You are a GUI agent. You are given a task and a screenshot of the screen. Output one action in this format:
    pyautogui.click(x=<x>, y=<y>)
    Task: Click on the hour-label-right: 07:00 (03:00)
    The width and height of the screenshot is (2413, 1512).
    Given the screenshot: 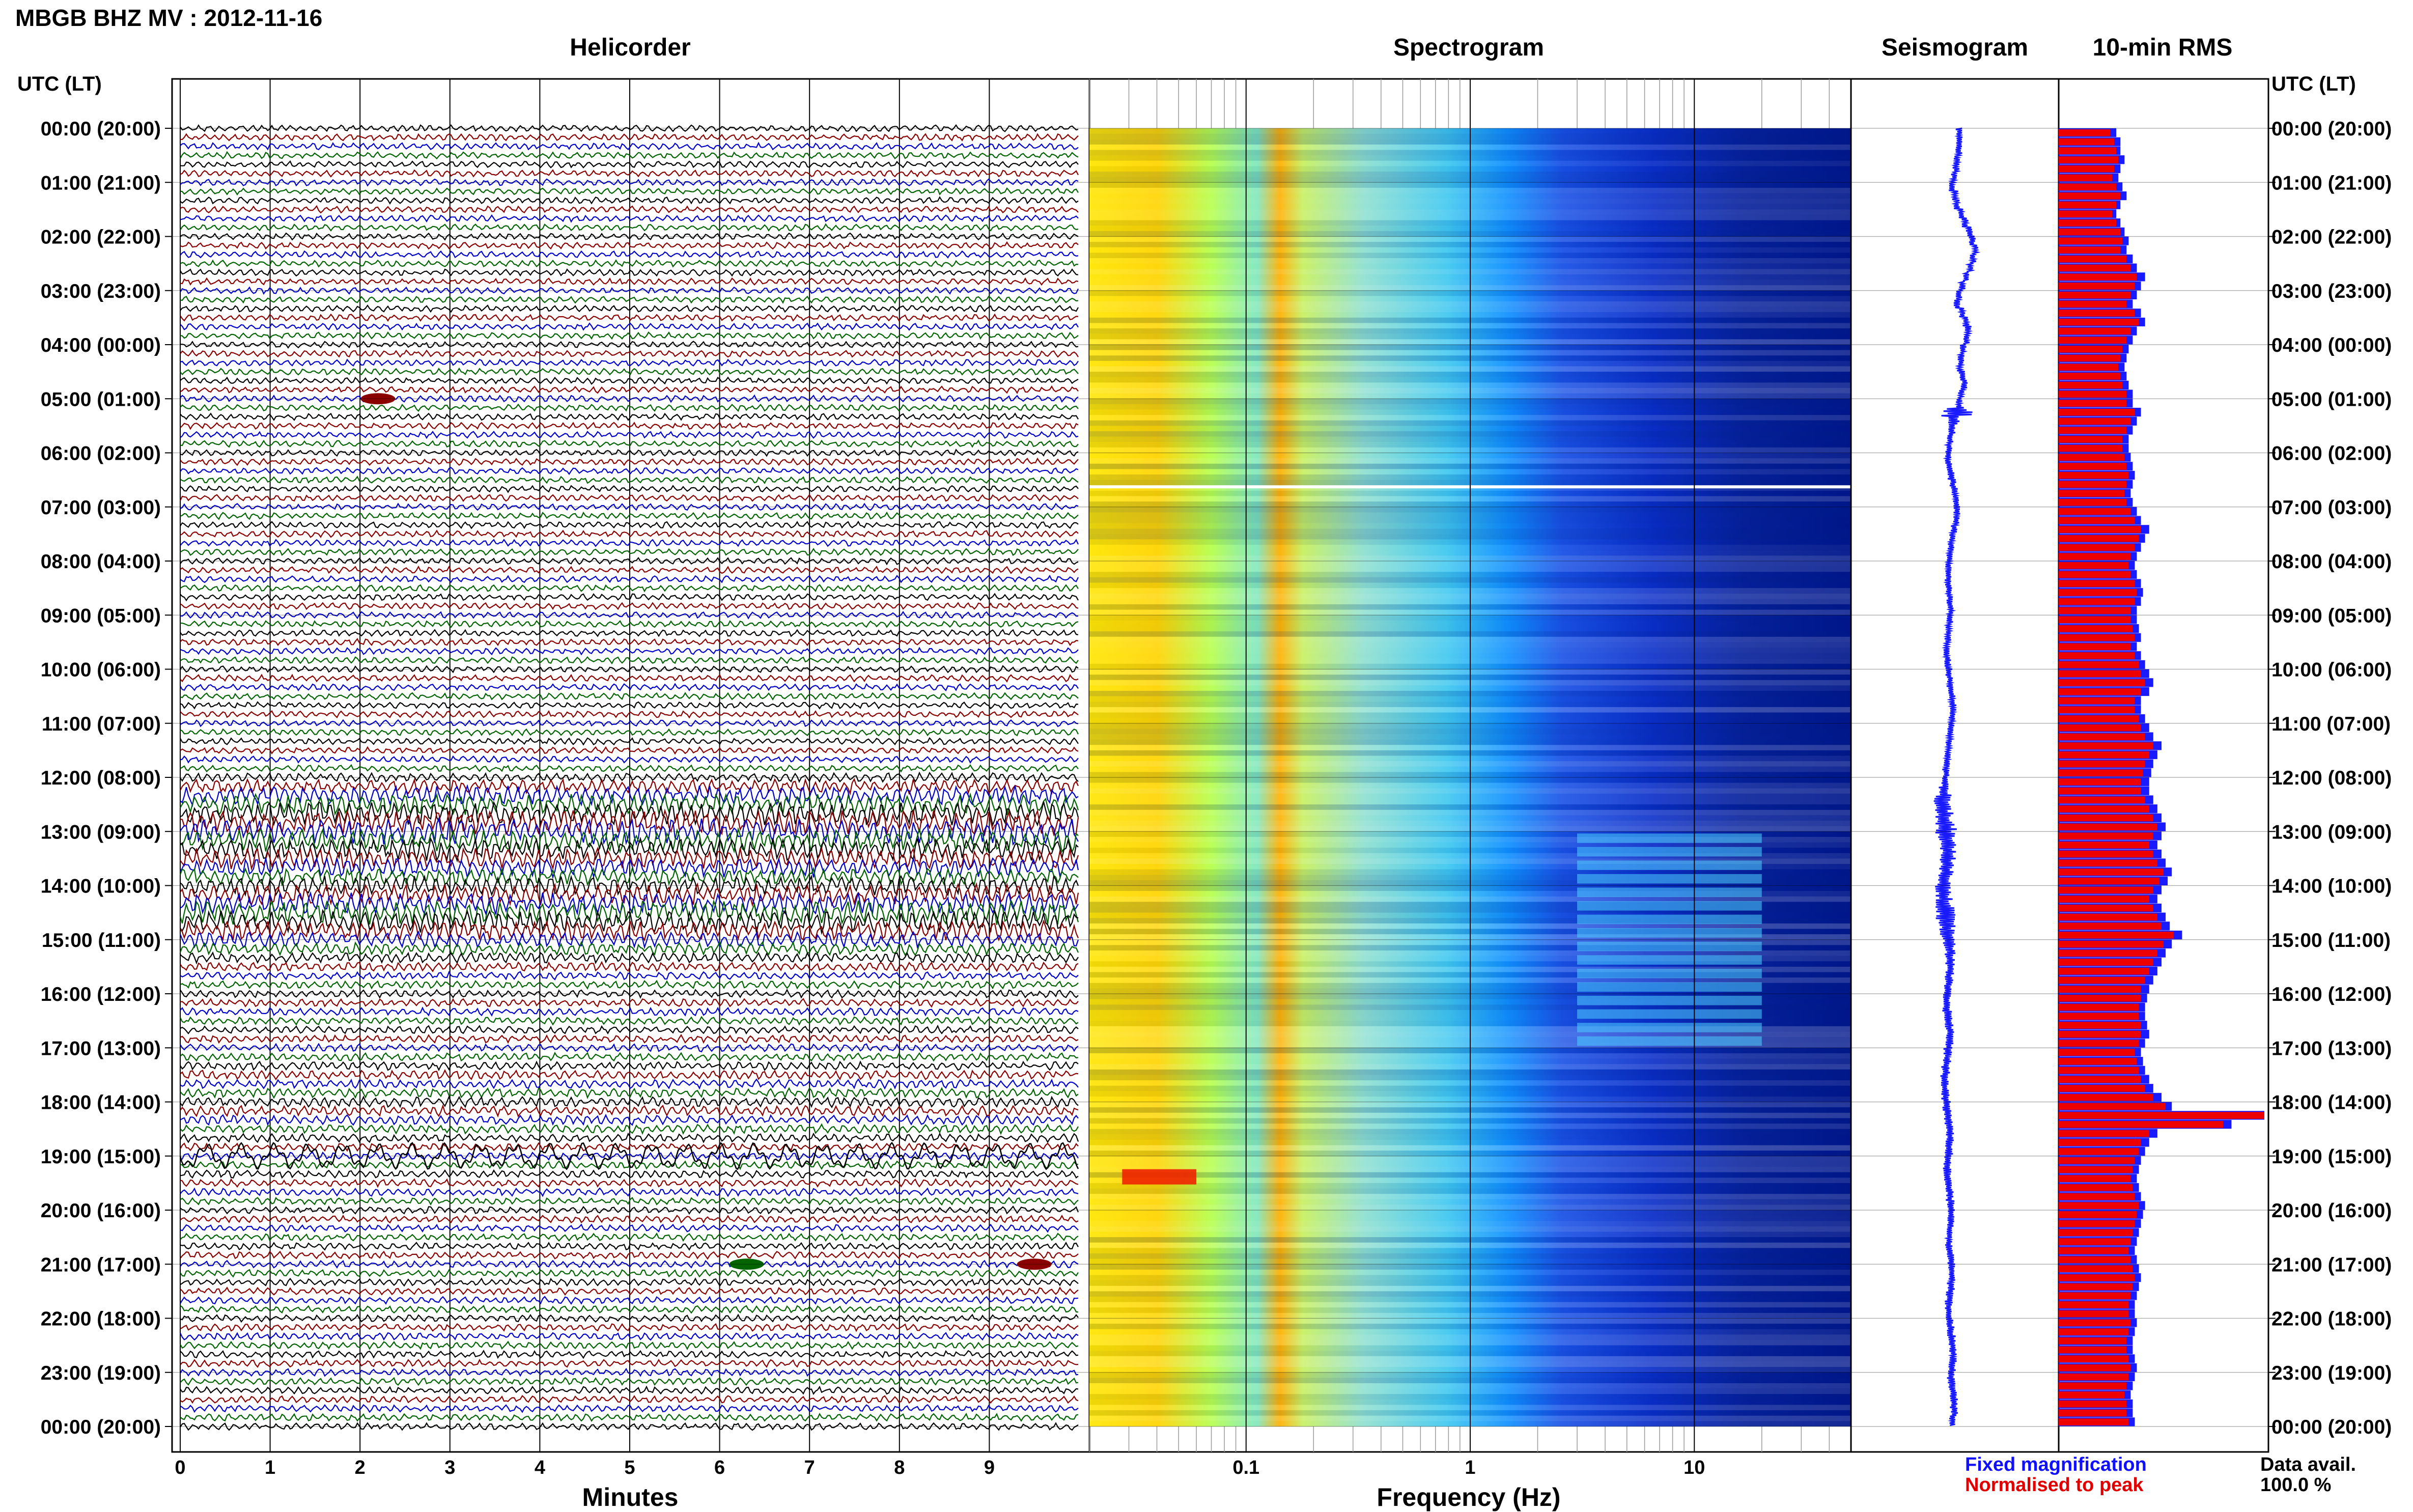 What is the action you would take?
    pyautogui.click(x=2331, y=508)
    